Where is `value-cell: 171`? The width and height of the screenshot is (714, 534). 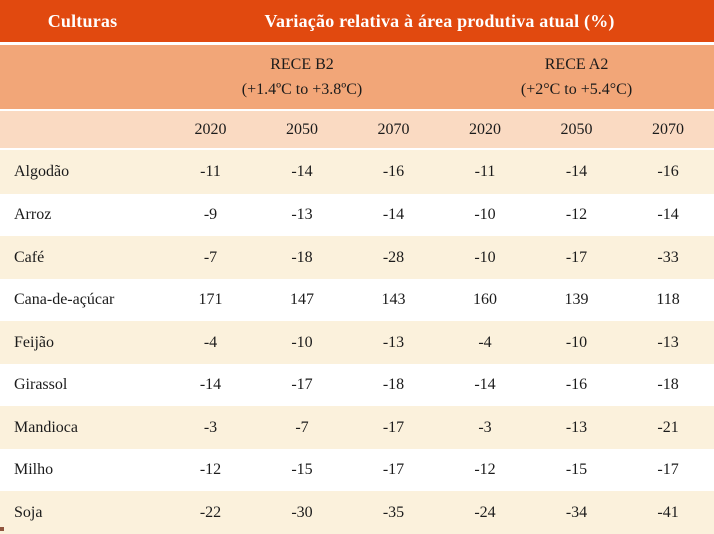 value-cell: 171 is located at coordinates (210, 300).